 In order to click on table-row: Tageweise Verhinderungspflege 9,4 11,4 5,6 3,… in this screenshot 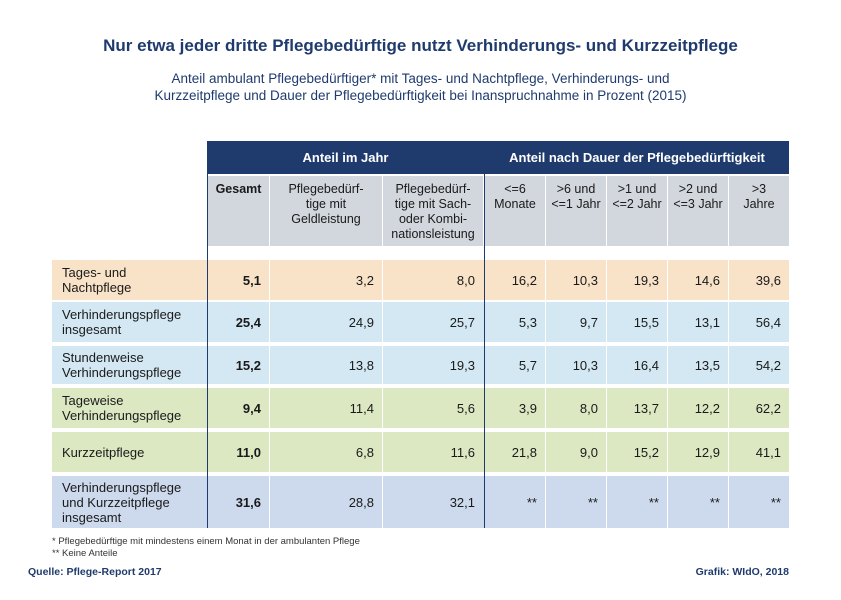, I will do `click(420, 408)`.